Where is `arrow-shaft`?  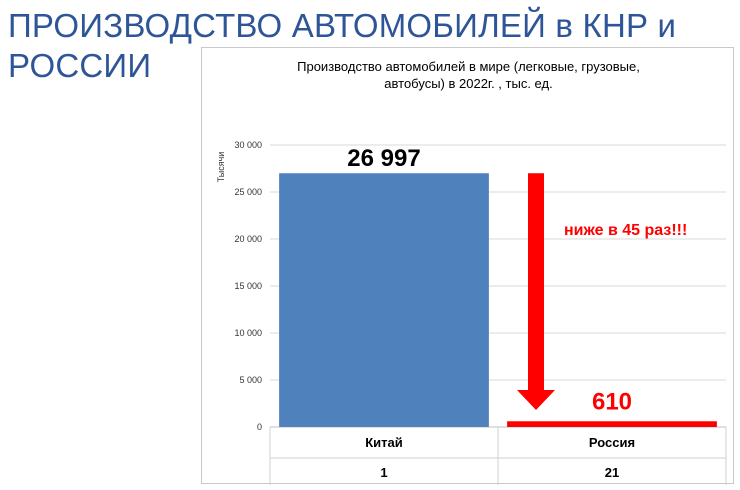 arrow-shaft is located at coordinates (536, 281).